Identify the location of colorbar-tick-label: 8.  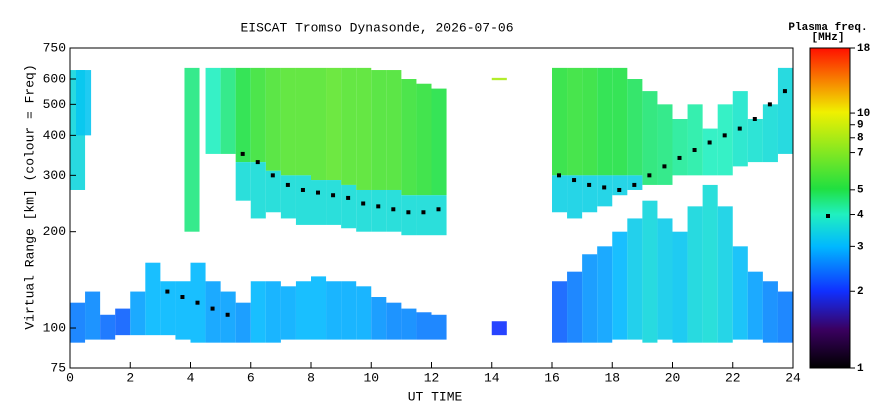
(860, 139).